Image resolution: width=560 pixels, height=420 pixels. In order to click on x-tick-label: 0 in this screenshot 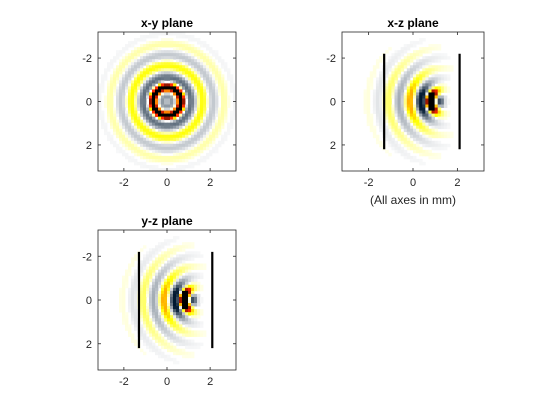, I will do `click(167, 382)`.